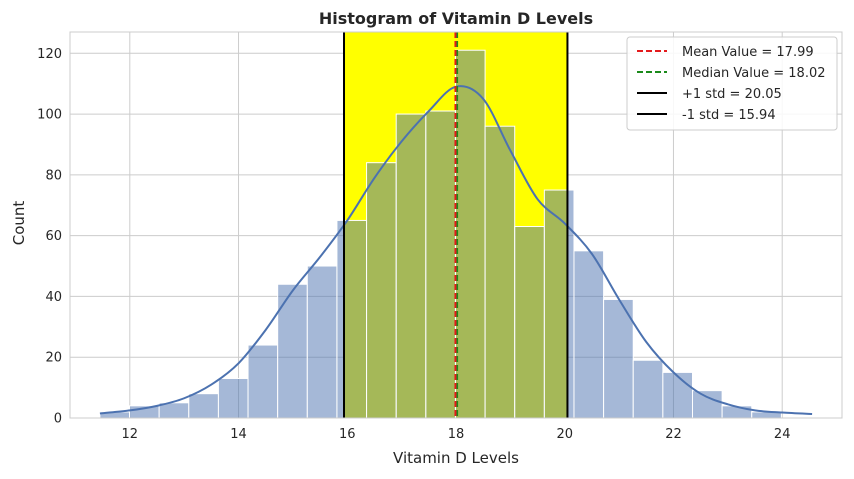 This screenshot has height=479, width=854. What do you see at coordinates (130, 434) in the screenshot?
I see `x-tick-label: 12` at bounding box center [130, 434].